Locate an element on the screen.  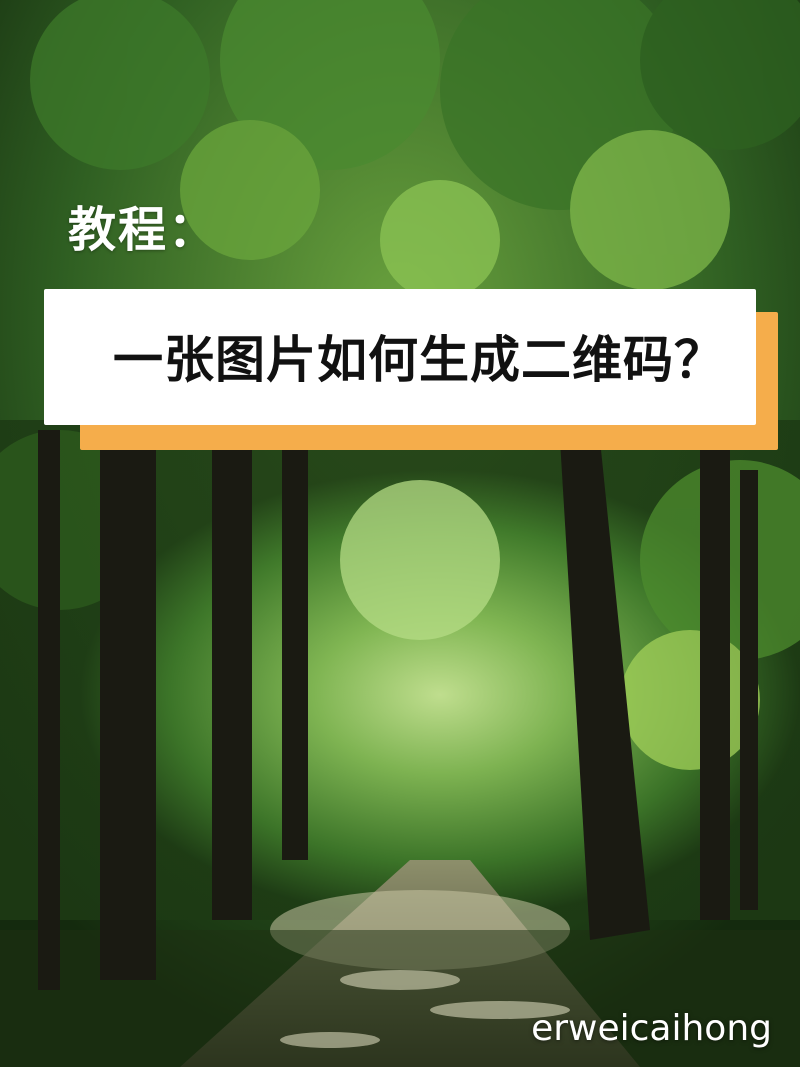
tutorial-kicker: 教程： is located at coordinates (143, 230).